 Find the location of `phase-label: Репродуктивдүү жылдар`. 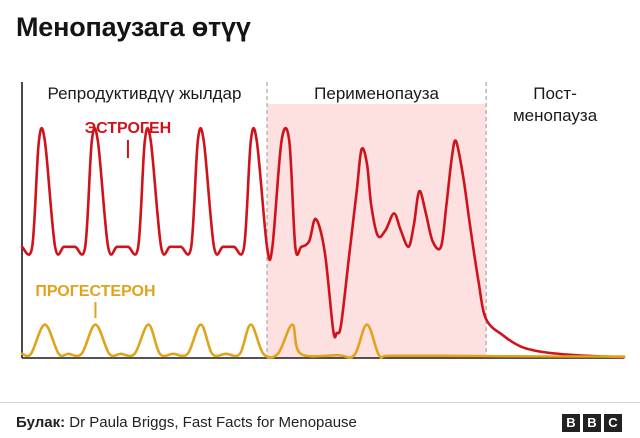

phase-label: Репродуктивдүү жылдар is located at coordinates (145, 93).